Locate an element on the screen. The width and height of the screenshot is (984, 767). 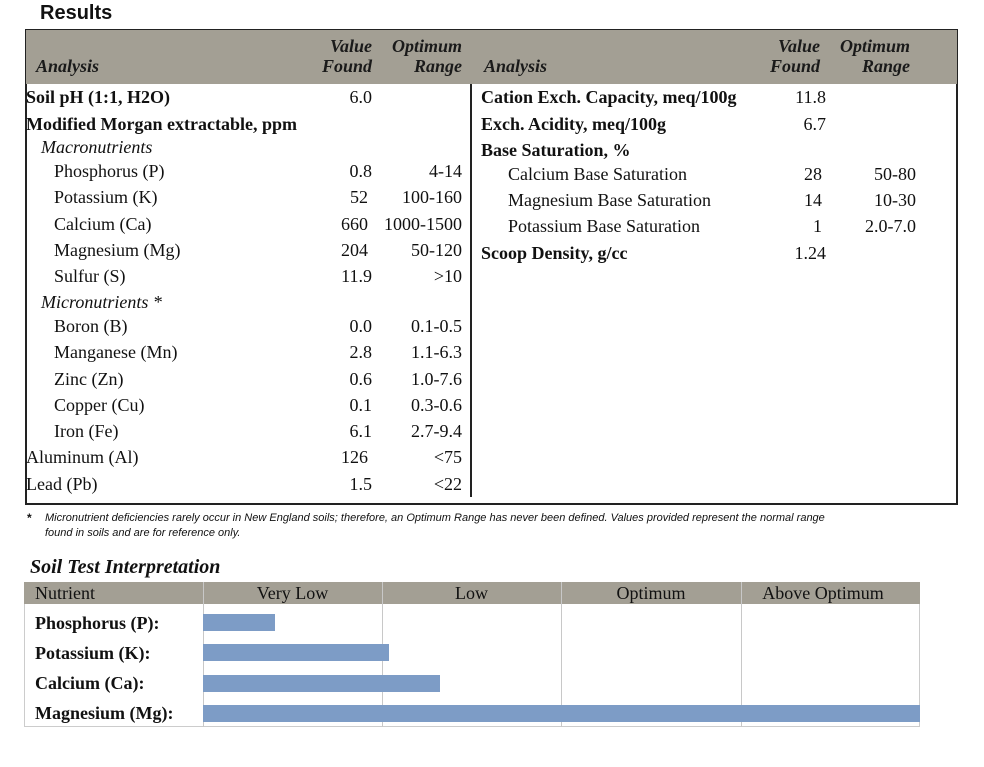
row-manganese-label: Manganese (Mn) is located at coordinates (116, 352).